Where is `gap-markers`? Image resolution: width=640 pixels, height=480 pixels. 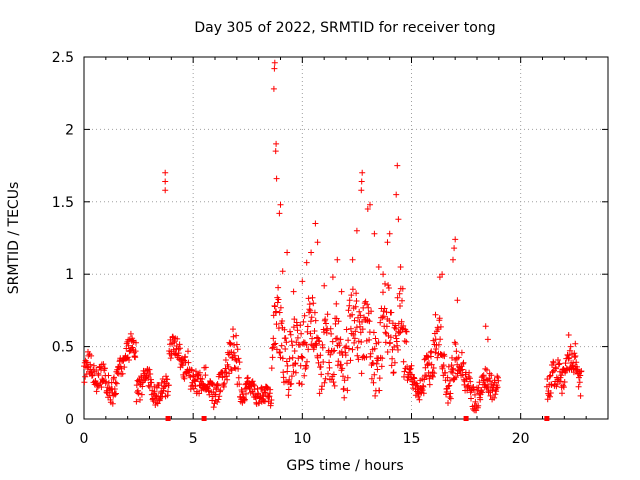 gap-markers is located at coordinates (357, 418).